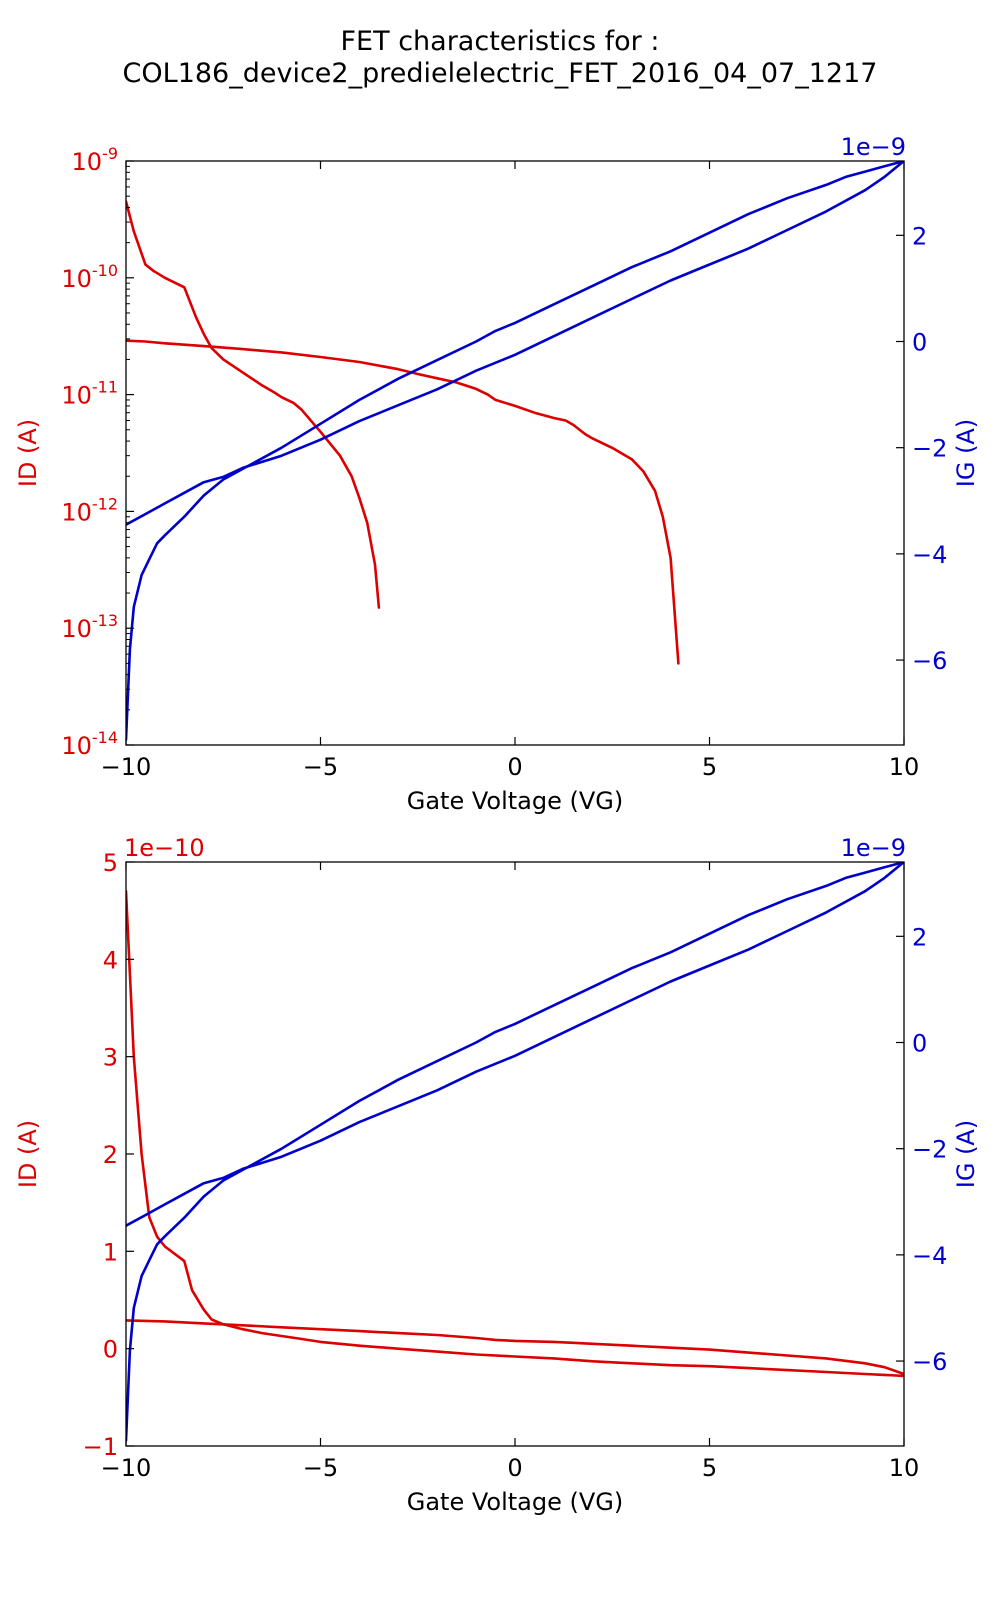 The width and height of the screenshot is (1000, 1600). Describe the element at coordinates (95, 160) in the screenshot. I see `left-tick-label: 10-9` at that location.